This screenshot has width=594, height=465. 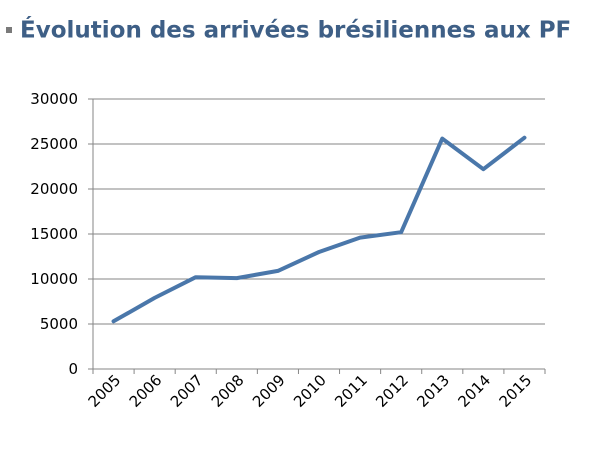 What do you see at coordinates (73, 369) in the screenshot?
I see `y-tick-label: 0` at bounding box center [73, 369].